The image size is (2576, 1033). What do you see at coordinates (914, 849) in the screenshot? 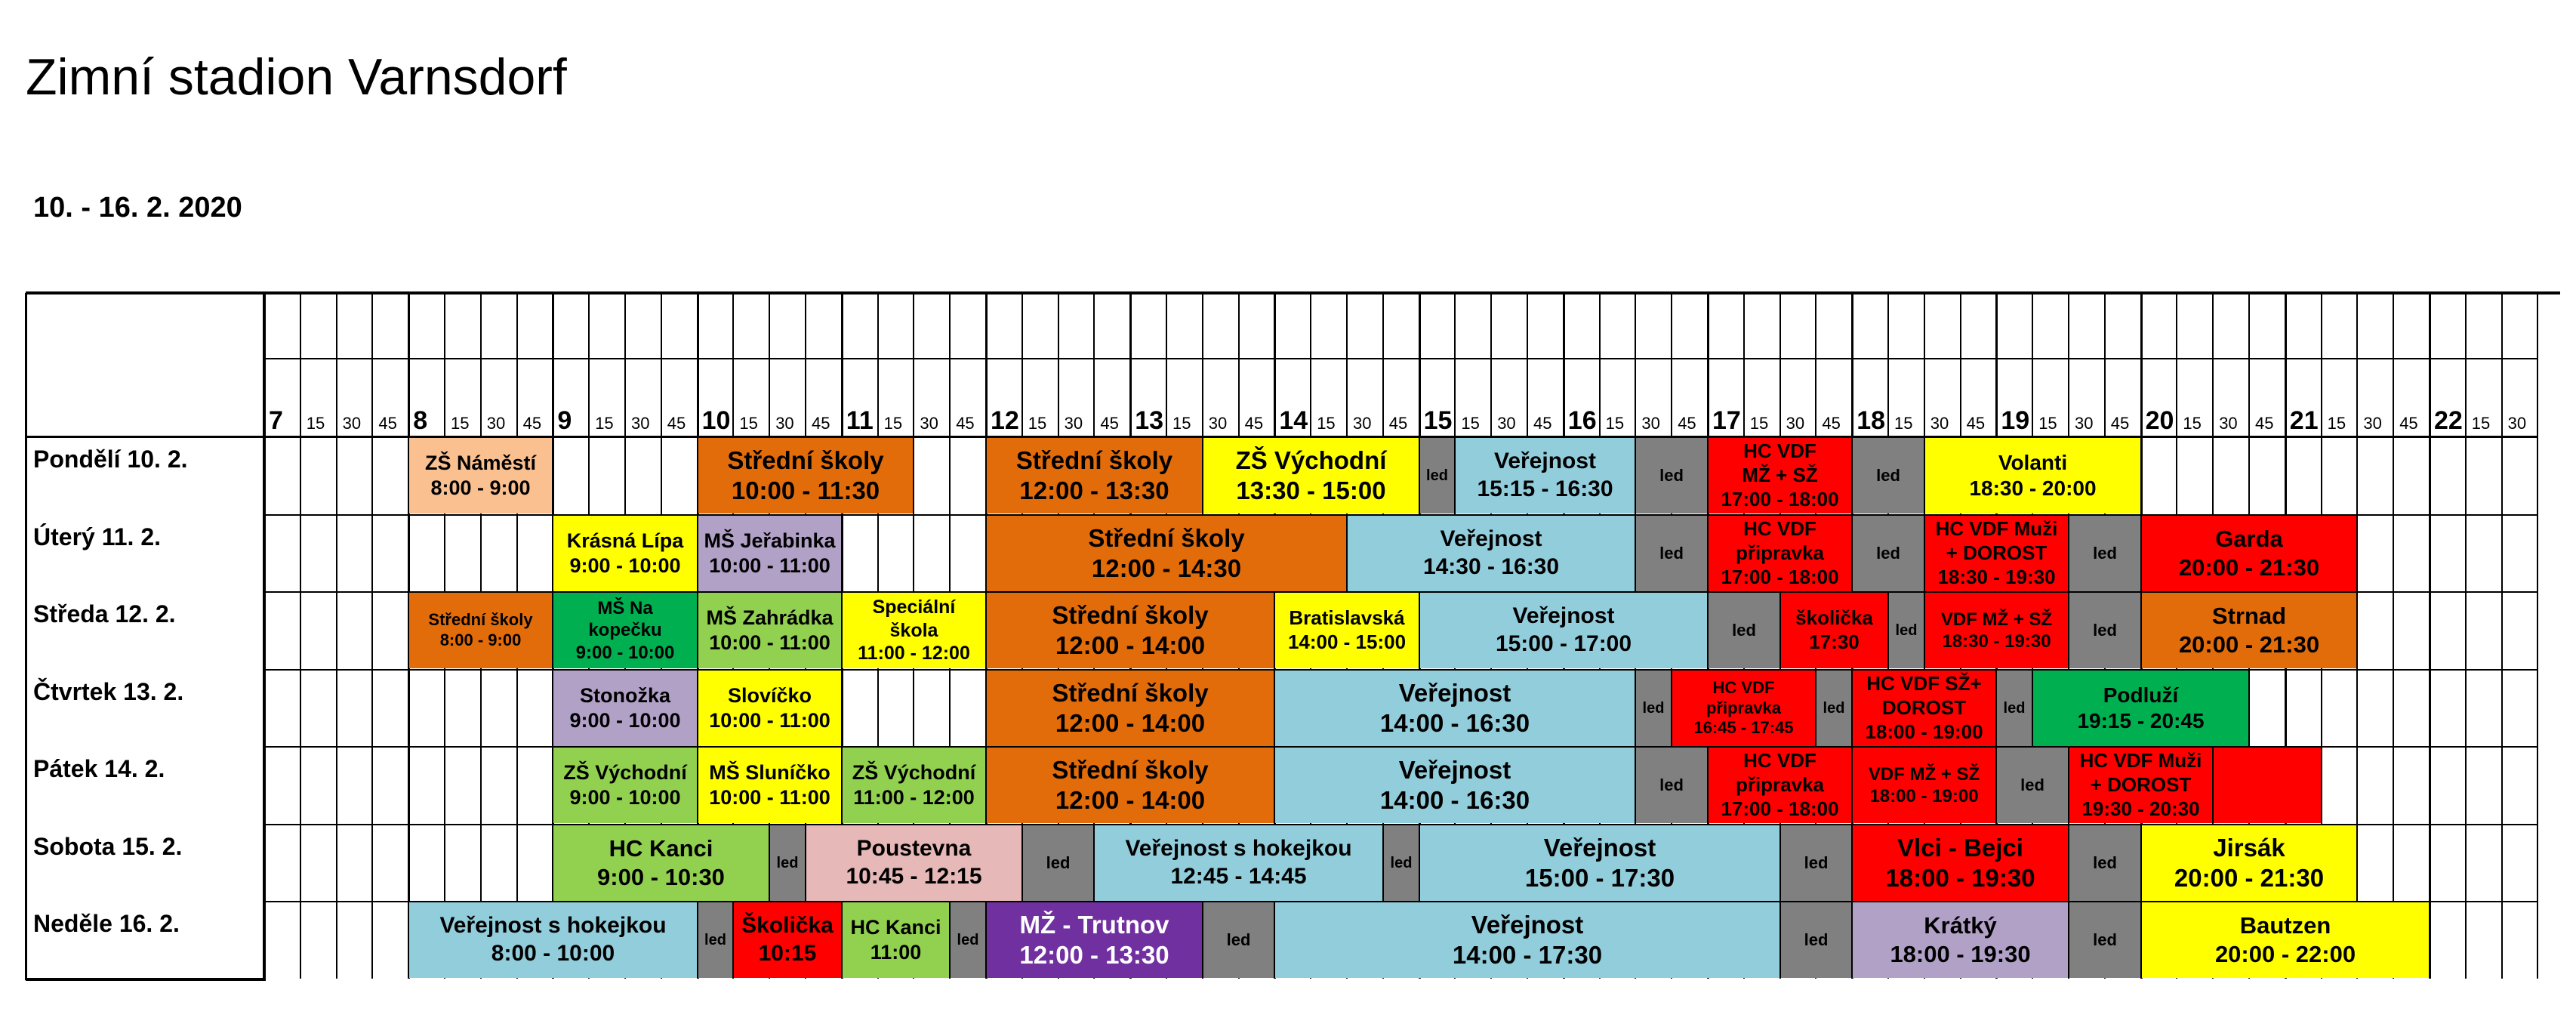
I see `booking-text: Poustevna` at bounding box center [914, 849].